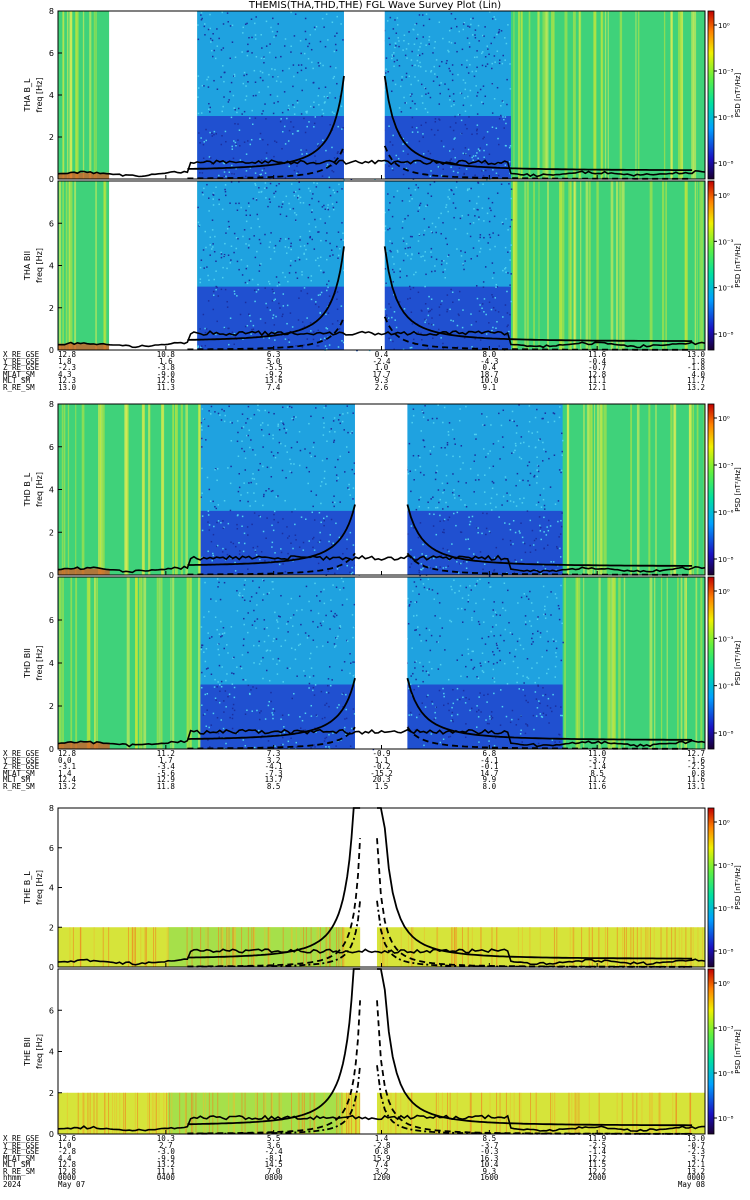 The width and height of the screenshot is (750, 1200). Describe the element at coordinates (489, 766) in the screenshot. I see `orbit-value: -0.1` at that location.